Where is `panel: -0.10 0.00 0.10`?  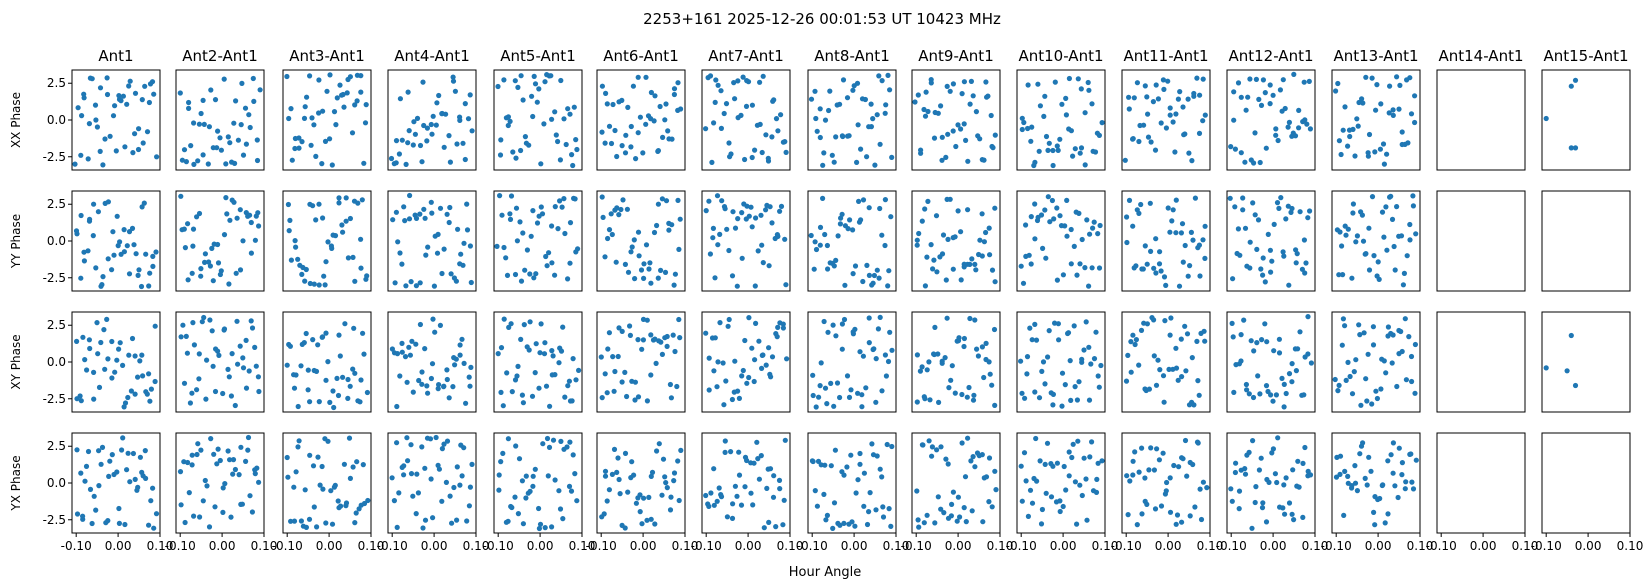
panel: -0.10 0.00 0.10 is located at coordinates (957, 492).